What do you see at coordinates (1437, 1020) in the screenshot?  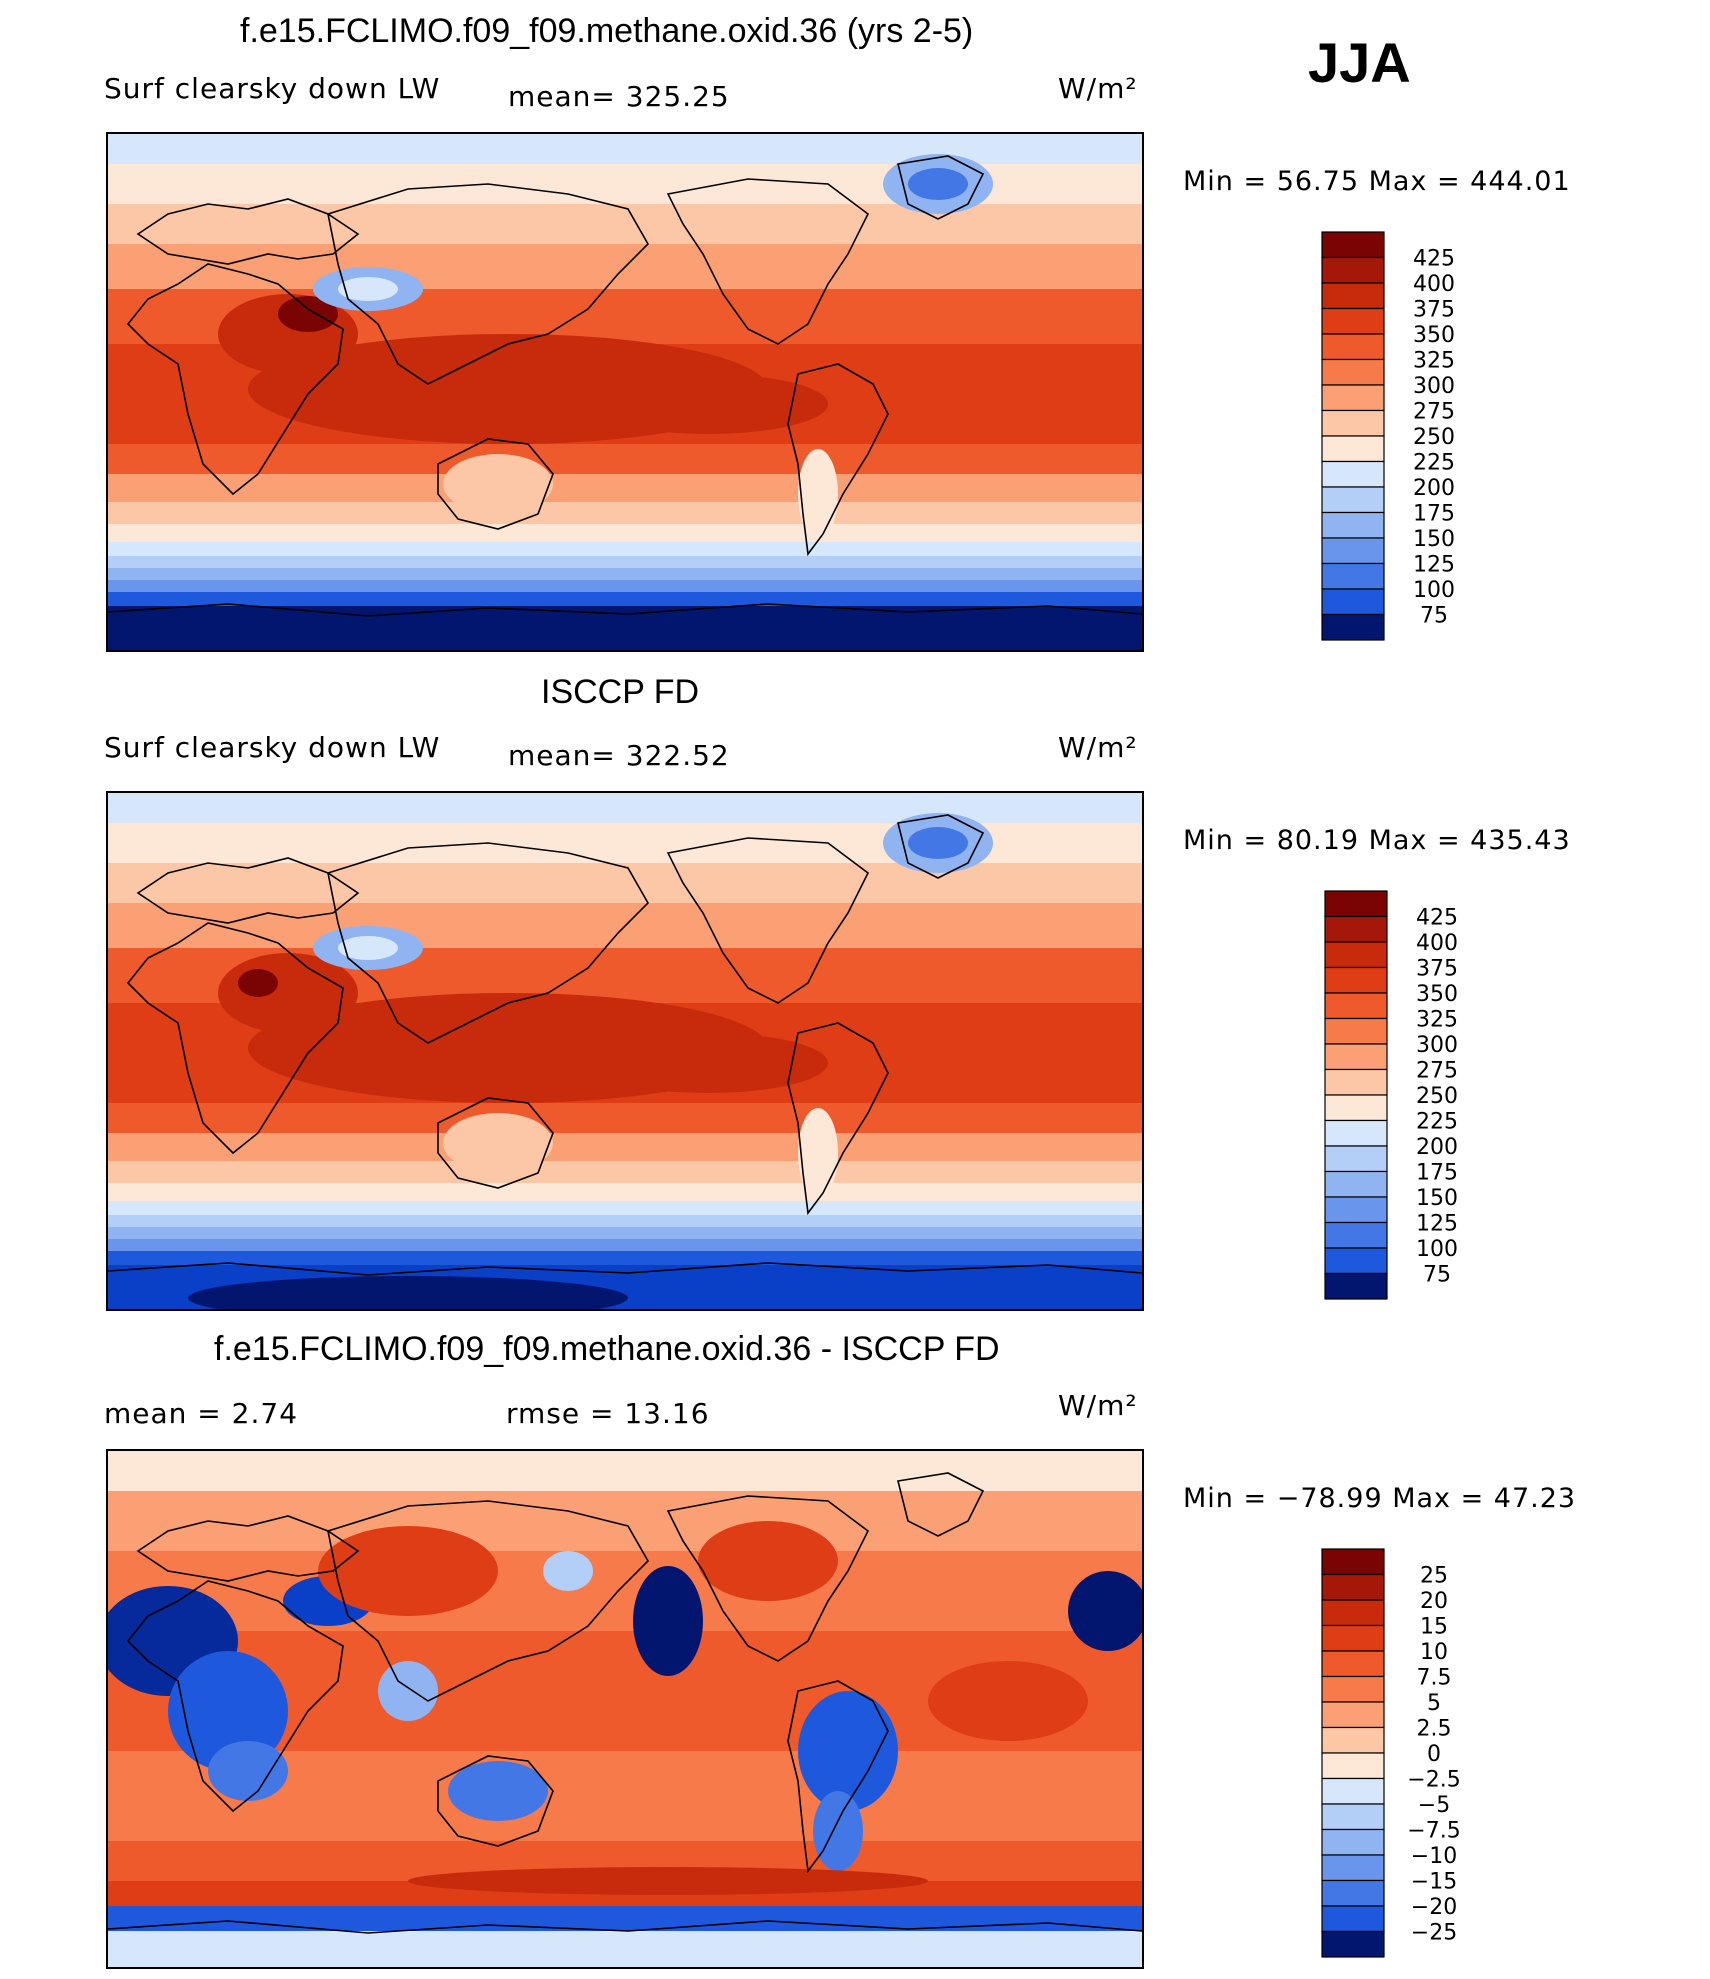 I see `colorbar-2-tick-4: 325` at bounding box center [1437, 1020].